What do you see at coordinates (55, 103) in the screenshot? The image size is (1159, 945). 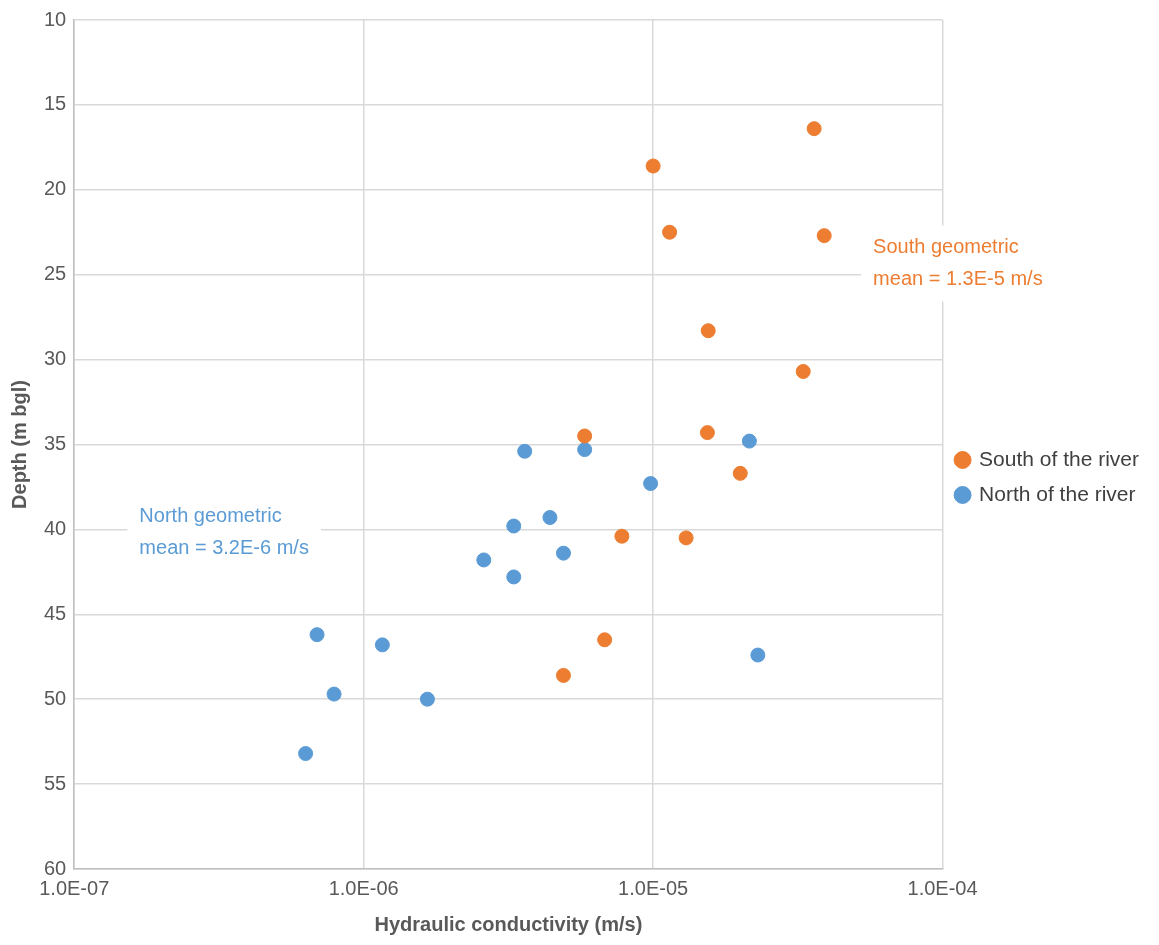 I see `y-tick-label: 15` at bounding box center [55, 103].